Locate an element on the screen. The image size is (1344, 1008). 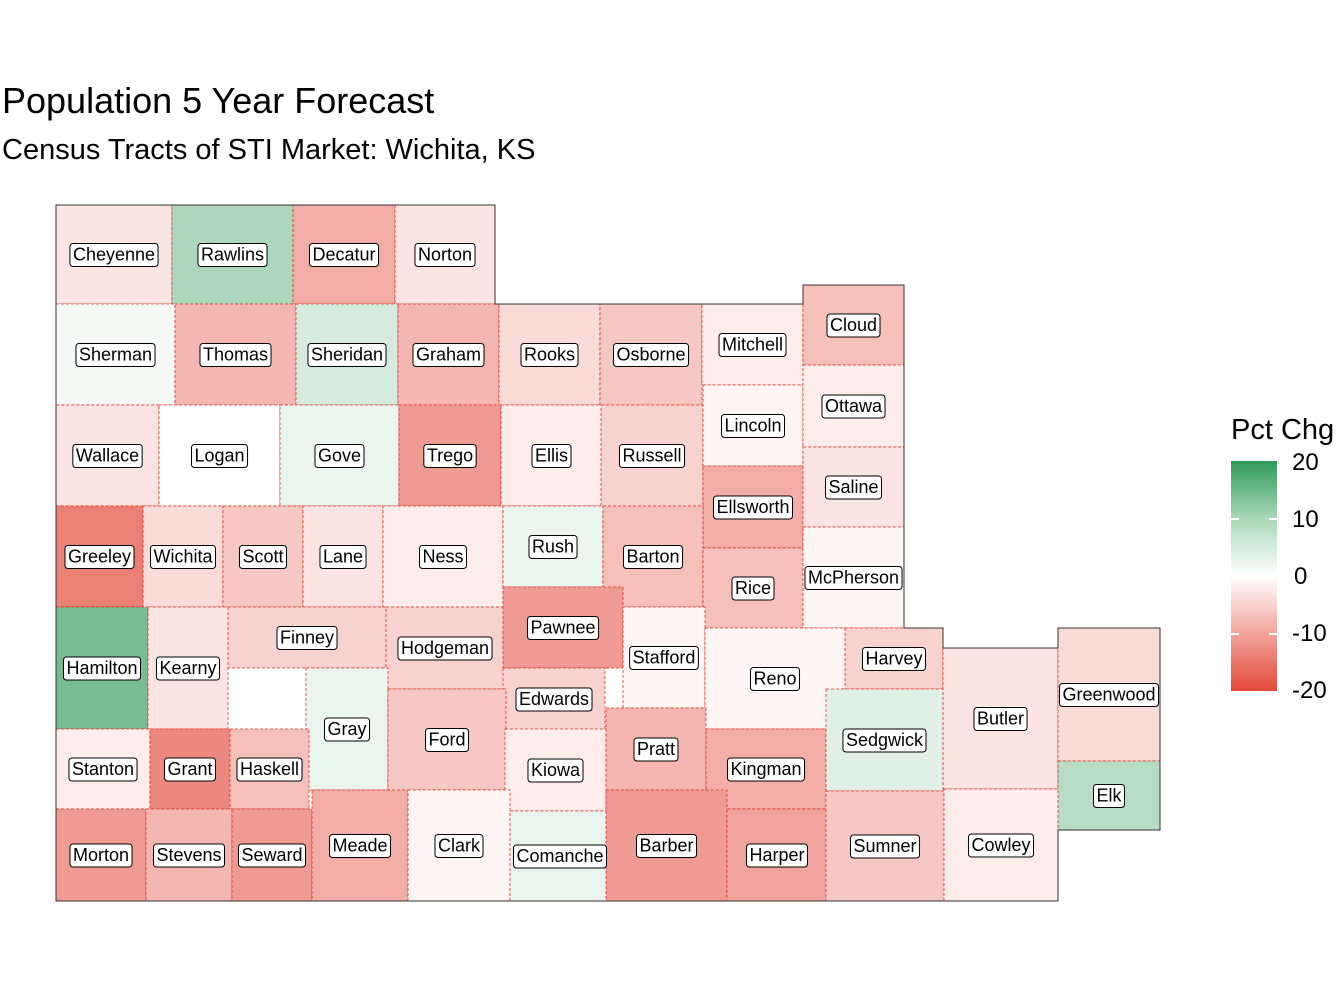
county-label-box-ness is located at coordinates (443, 557).